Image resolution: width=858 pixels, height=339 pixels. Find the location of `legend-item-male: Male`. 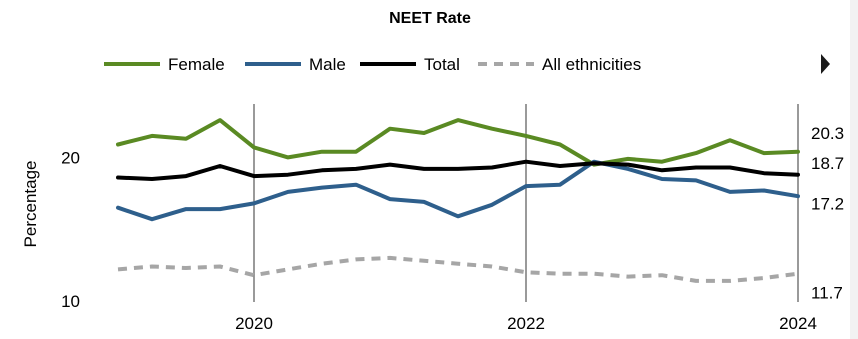

legend-item-male: Male is located at coordinates (295, 64).